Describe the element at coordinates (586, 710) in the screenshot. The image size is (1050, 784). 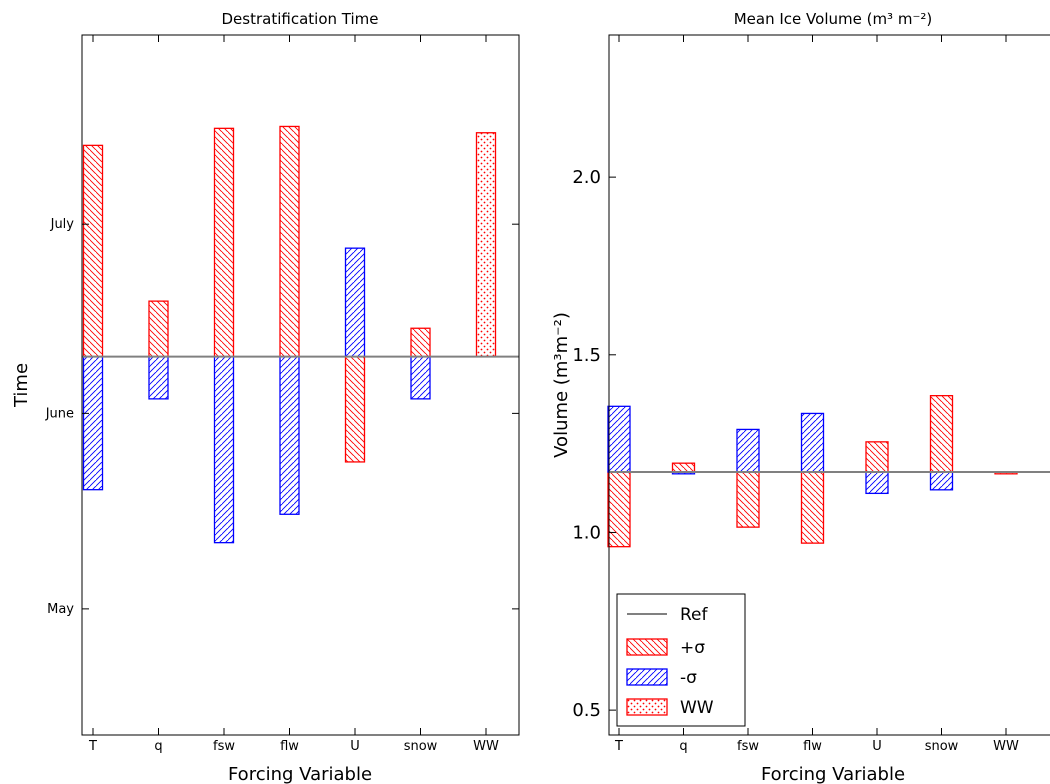
I see `y-tick-label: 0.5` at that location.